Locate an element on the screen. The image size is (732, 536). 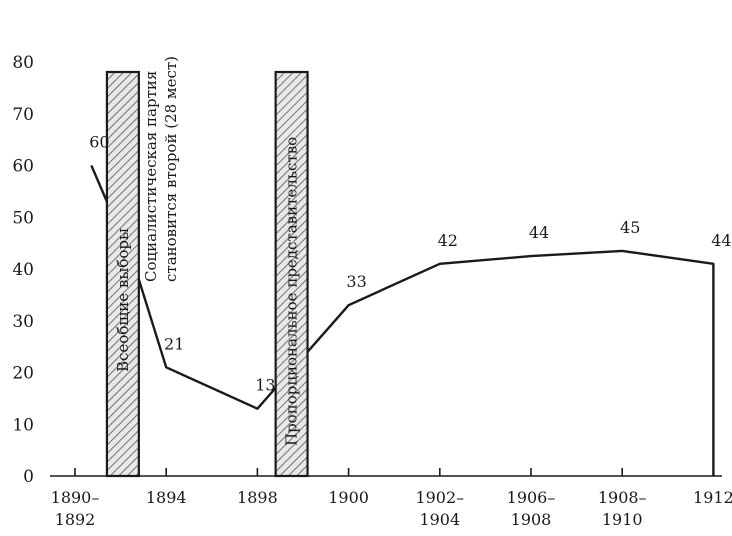
event-band-label: Всеобщие выборы is located at coordinates (123, 300).